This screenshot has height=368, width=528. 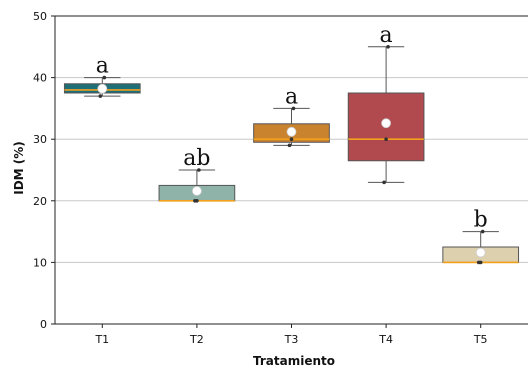 I want to click on box-t1, so click(x=102, y=86).